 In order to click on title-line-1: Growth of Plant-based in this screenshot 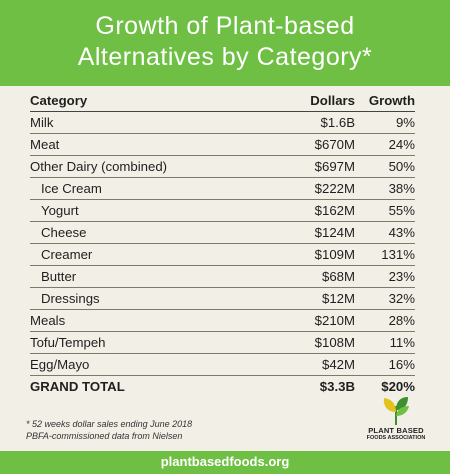, I will do `click(225, 26)`.